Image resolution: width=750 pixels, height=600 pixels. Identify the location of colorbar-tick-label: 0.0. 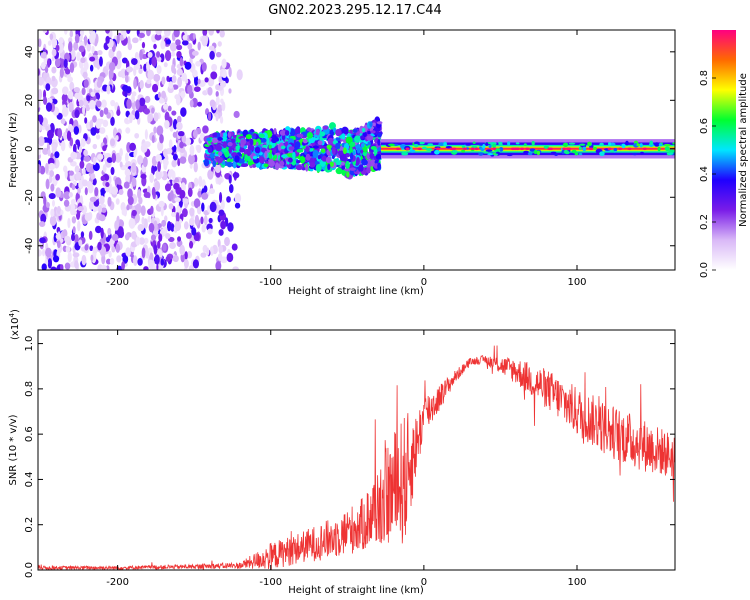
(704, 270).